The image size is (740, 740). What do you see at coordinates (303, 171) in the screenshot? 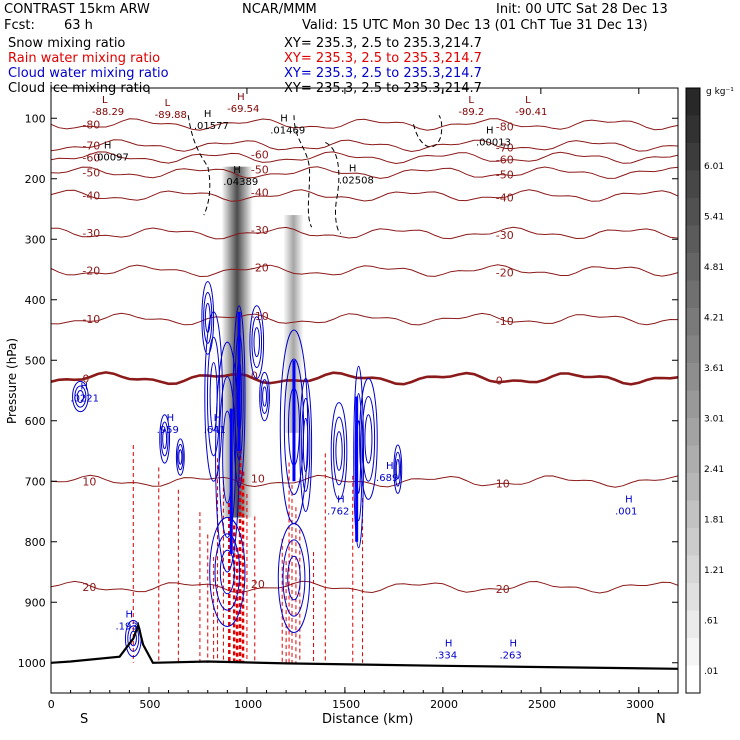
I see `cloud-ice-contour` at bounding box center [303, 171].